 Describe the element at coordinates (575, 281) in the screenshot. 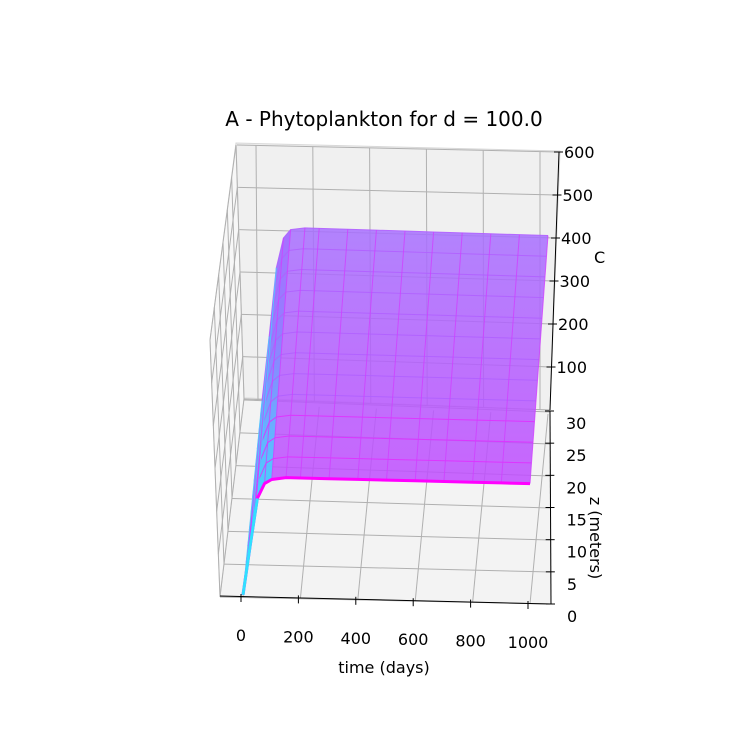

I see `z-tick-label: 300` at that location.